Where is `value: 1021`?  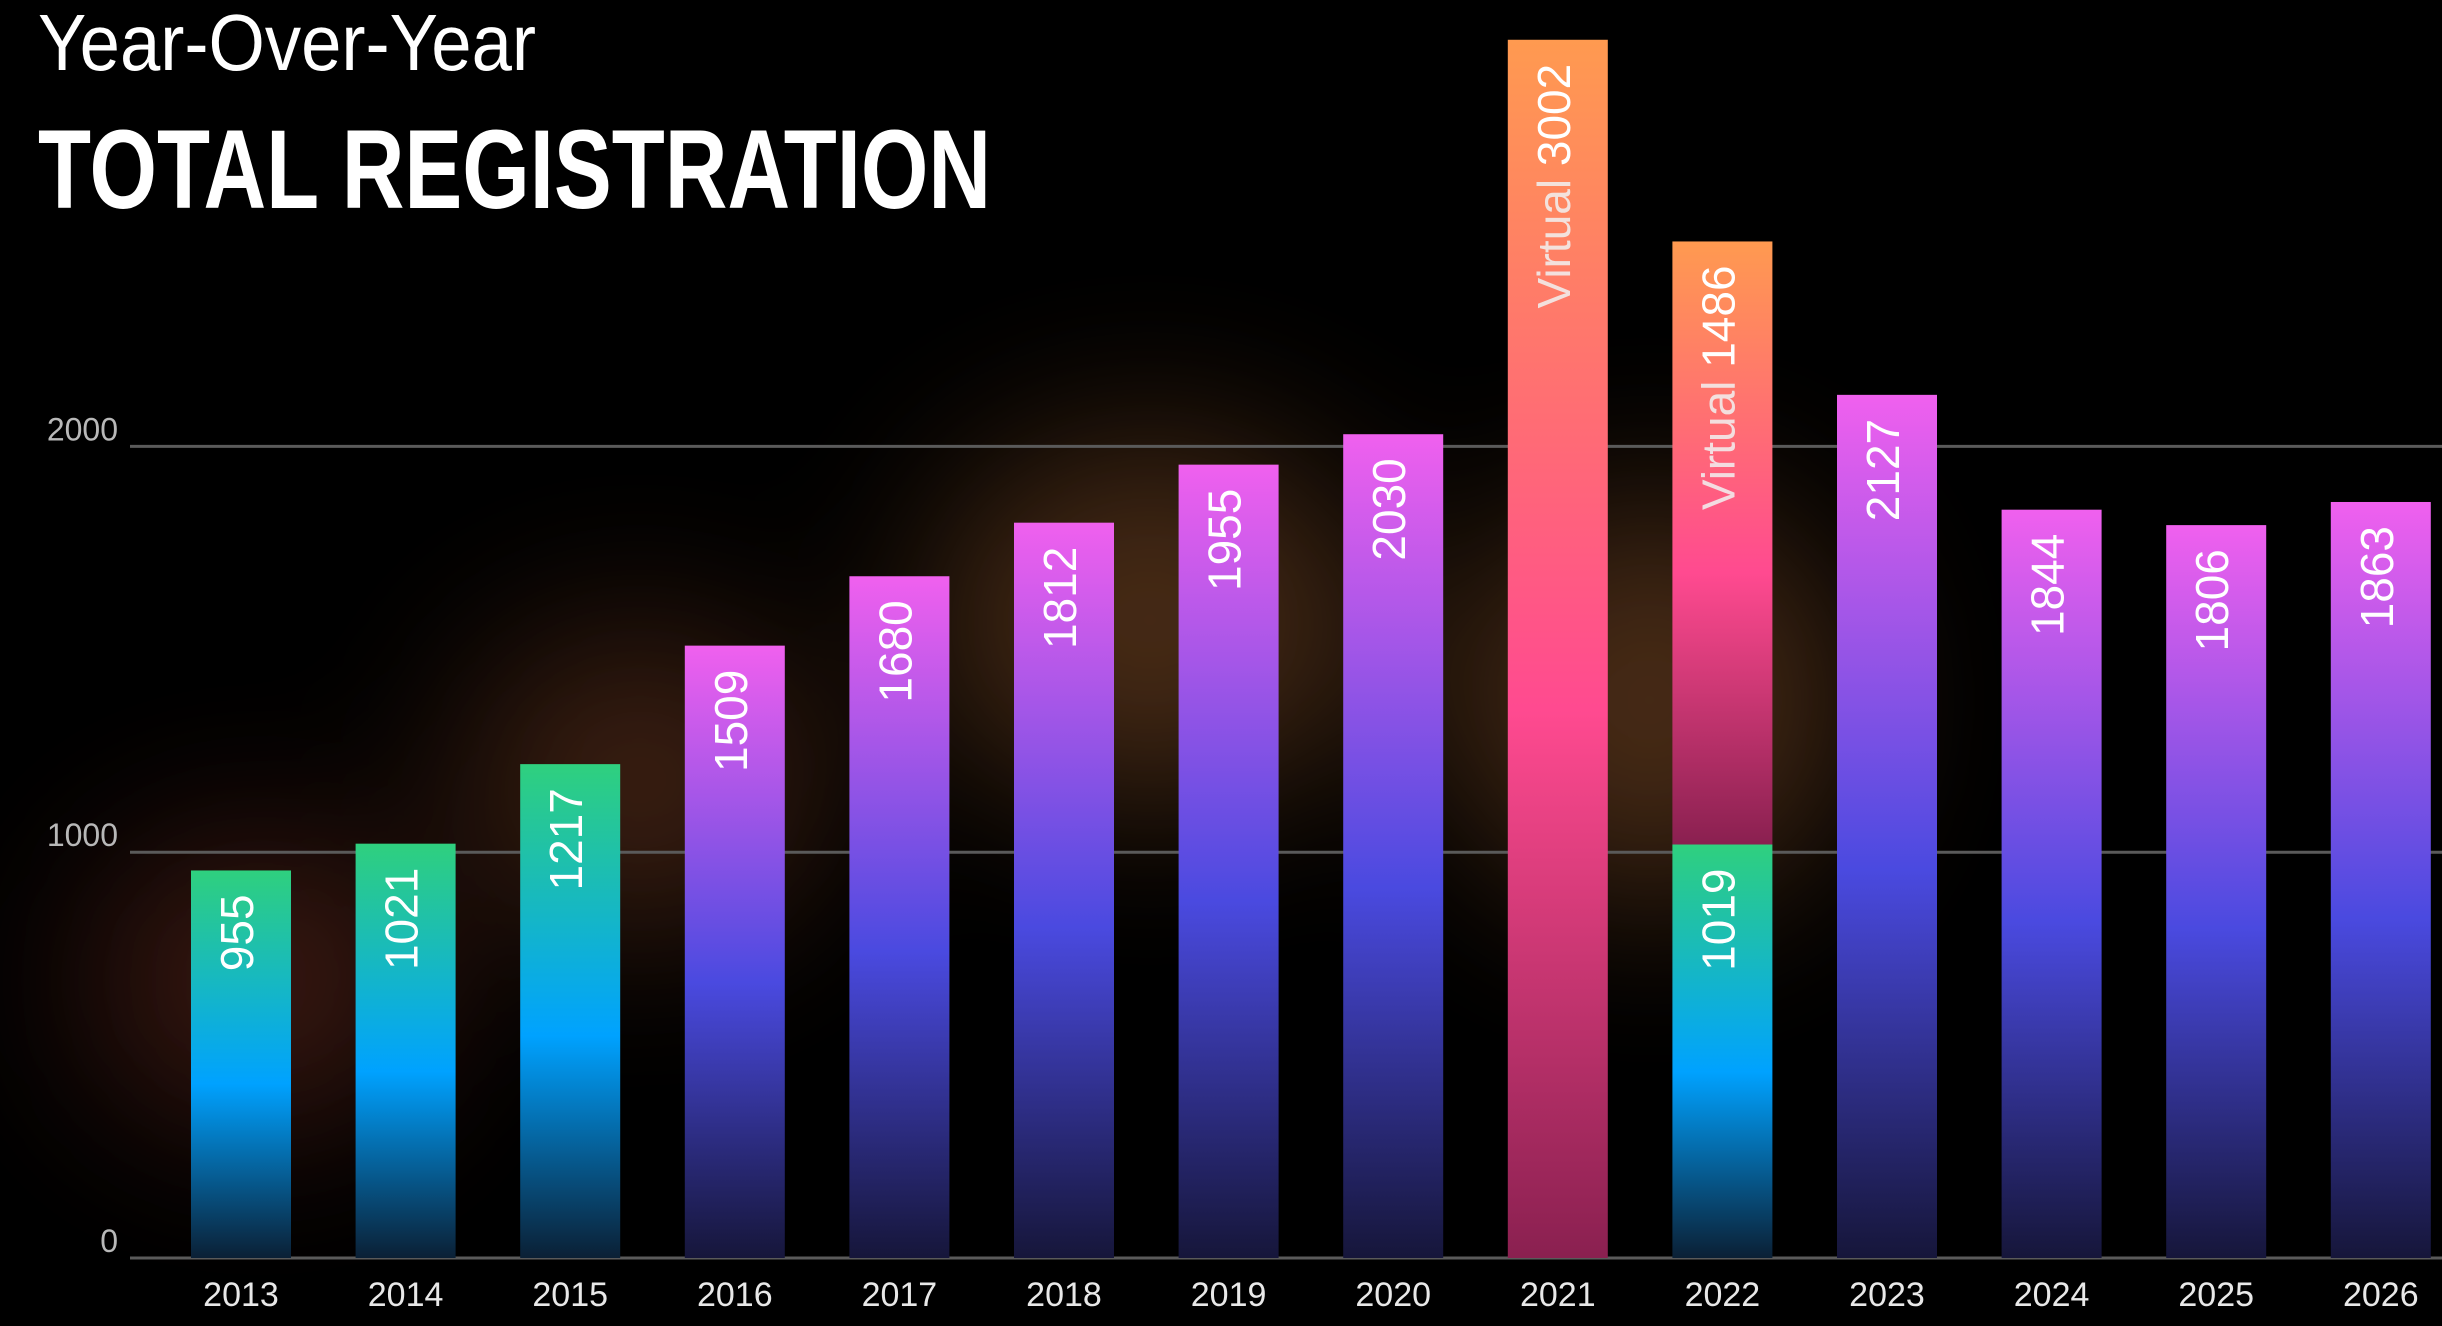 value: 1021 is located at coordinates (402, 919).